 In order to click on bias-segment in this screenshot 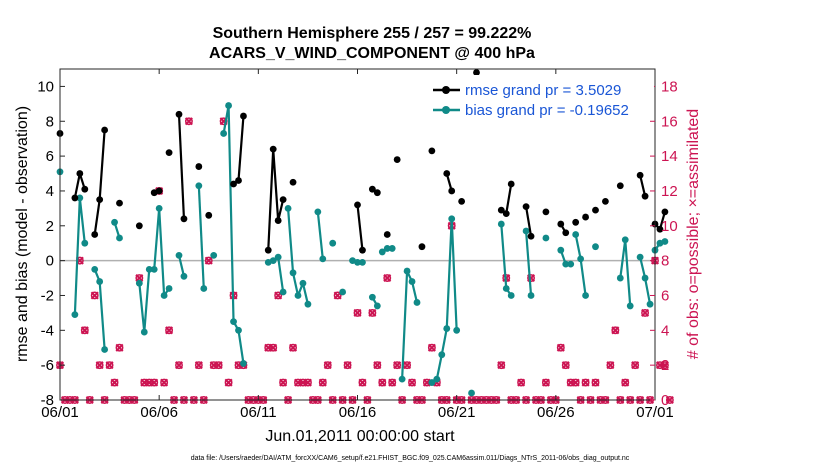, I will do `click(201, 237)`.